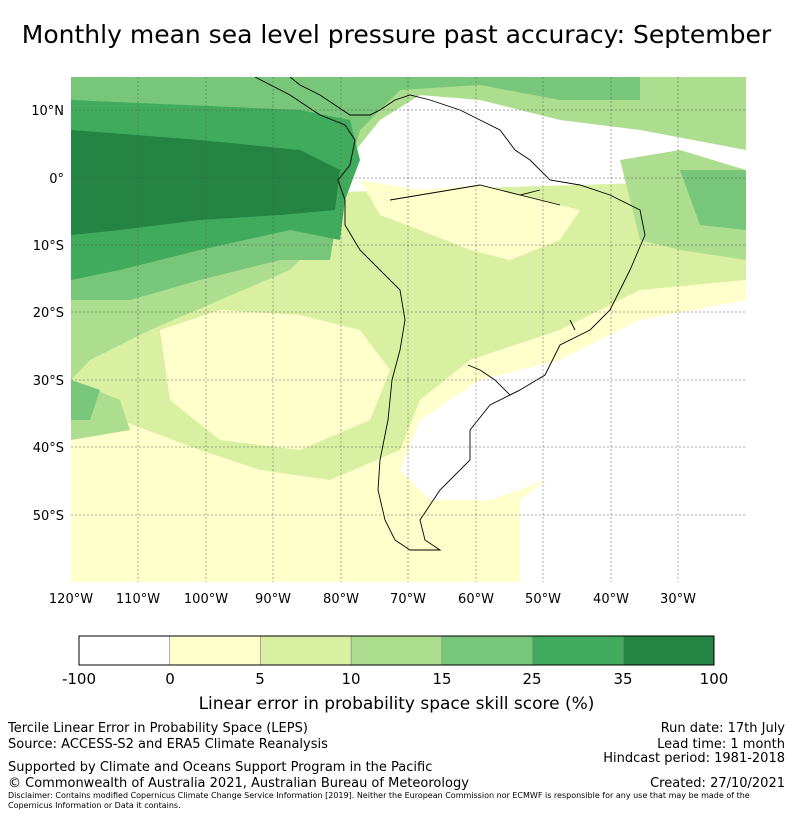 The width and height of the screenshot is (793, 816). I want to click on footer-hindcast-period: Hindcast period: 1981-2018, so click(694, 758).